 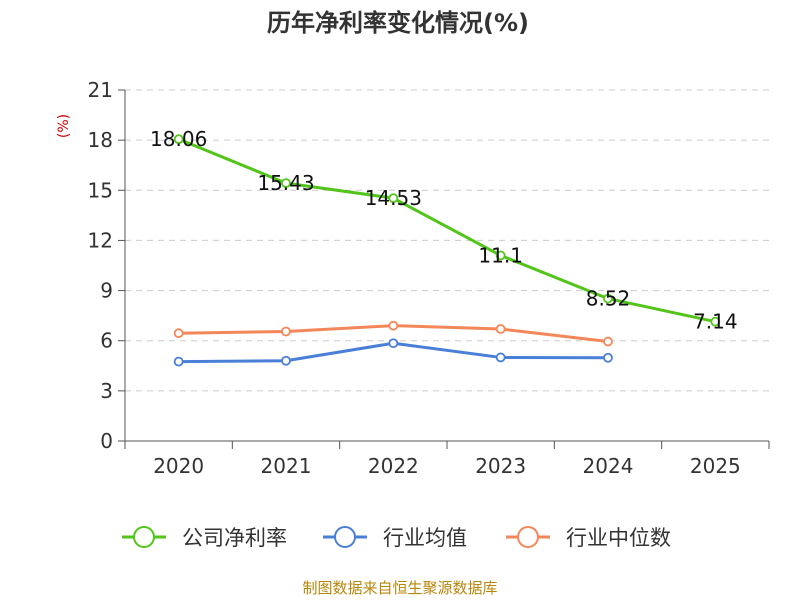 What do you see at coordinates (106, 291) in the screenshot?
I see `y-tick-label: 9` at bounding box center [106, 291].